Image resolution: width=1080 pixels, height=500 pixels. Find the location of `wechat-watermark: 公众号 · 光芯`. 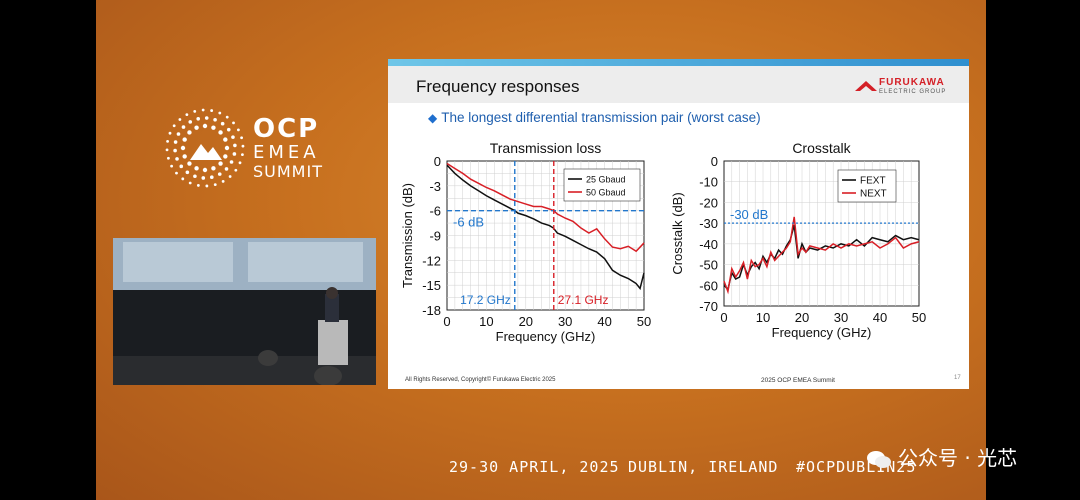

wechat-watermark: 公众号 · 光芯 is located at coordinates (941, 456).